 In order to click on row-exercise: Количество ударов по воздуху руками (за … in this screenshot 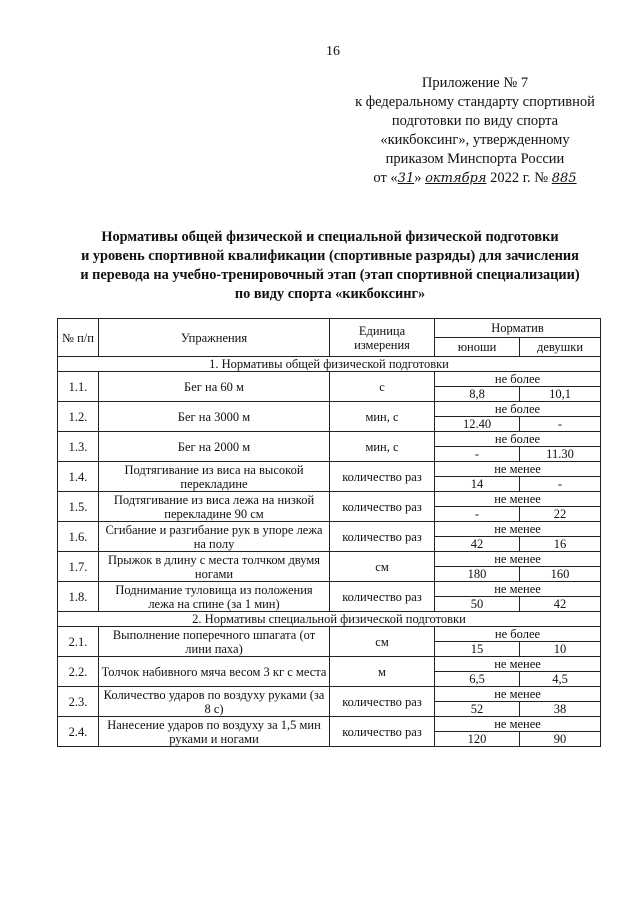, I will do `click(214, 701)`.